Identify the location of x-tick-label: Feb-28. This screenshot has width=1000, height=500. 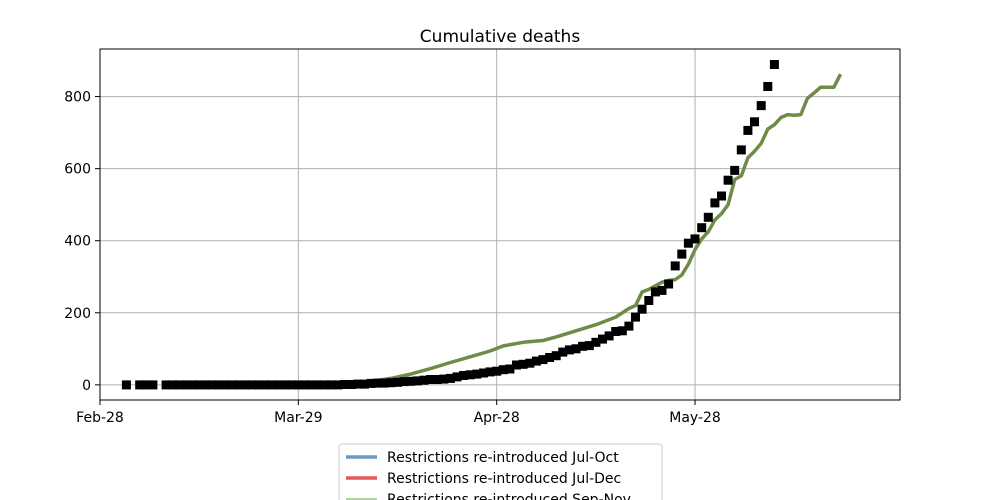
(100, 418).